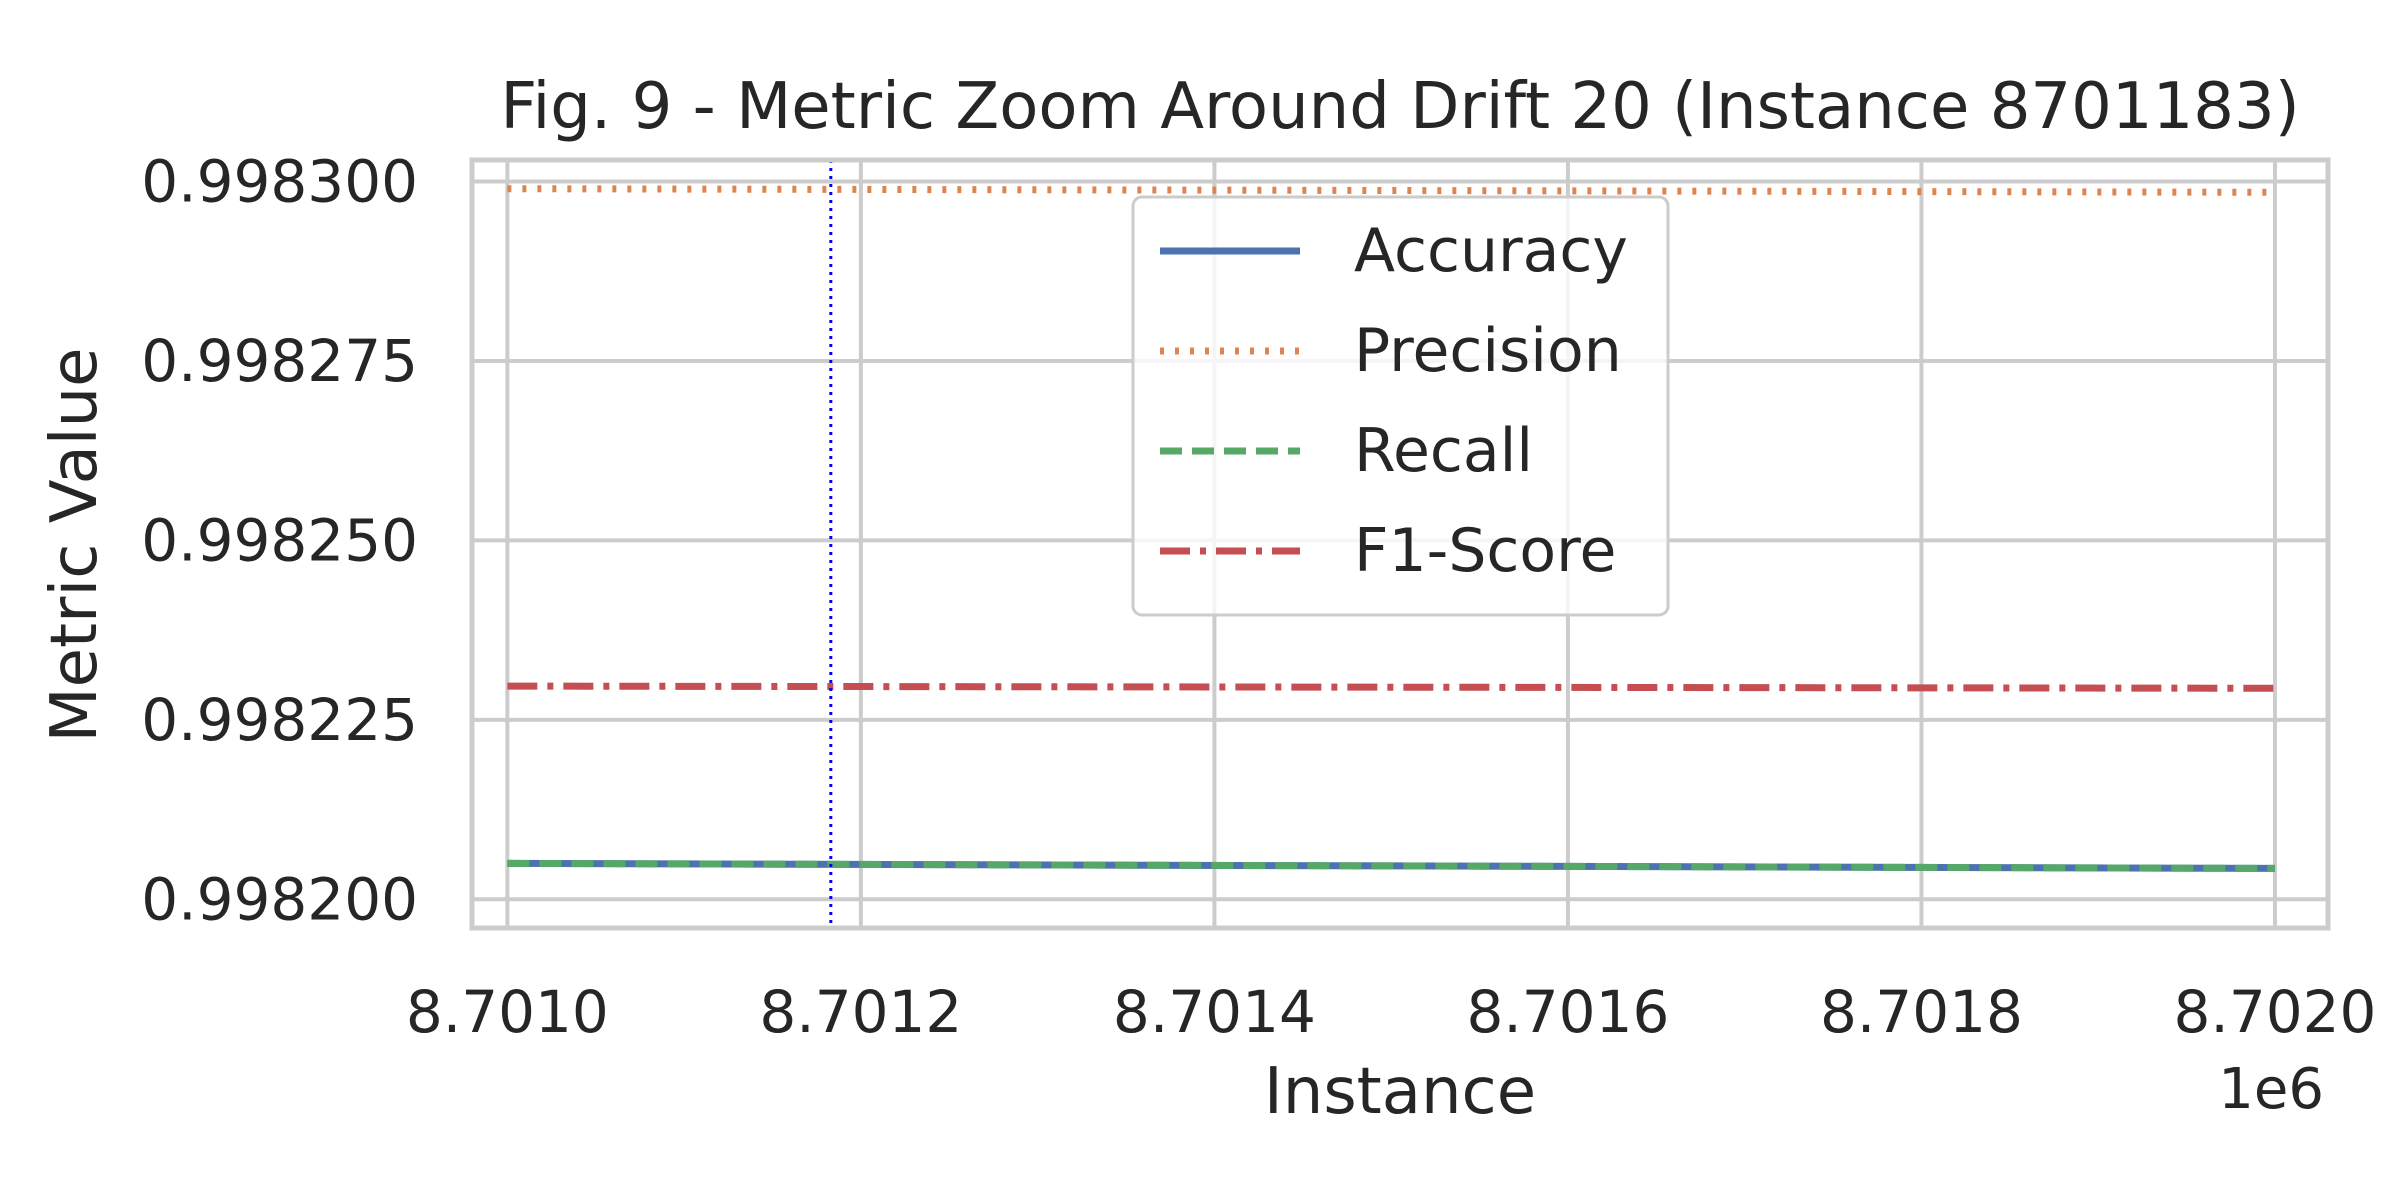 The width and height of the screenshot is (2400, 1200). What do you see at coordinates (1921, 1012) in the screenshot?
I see `x-tick-label: 8.7018` at bounding box center [1921, 1012].